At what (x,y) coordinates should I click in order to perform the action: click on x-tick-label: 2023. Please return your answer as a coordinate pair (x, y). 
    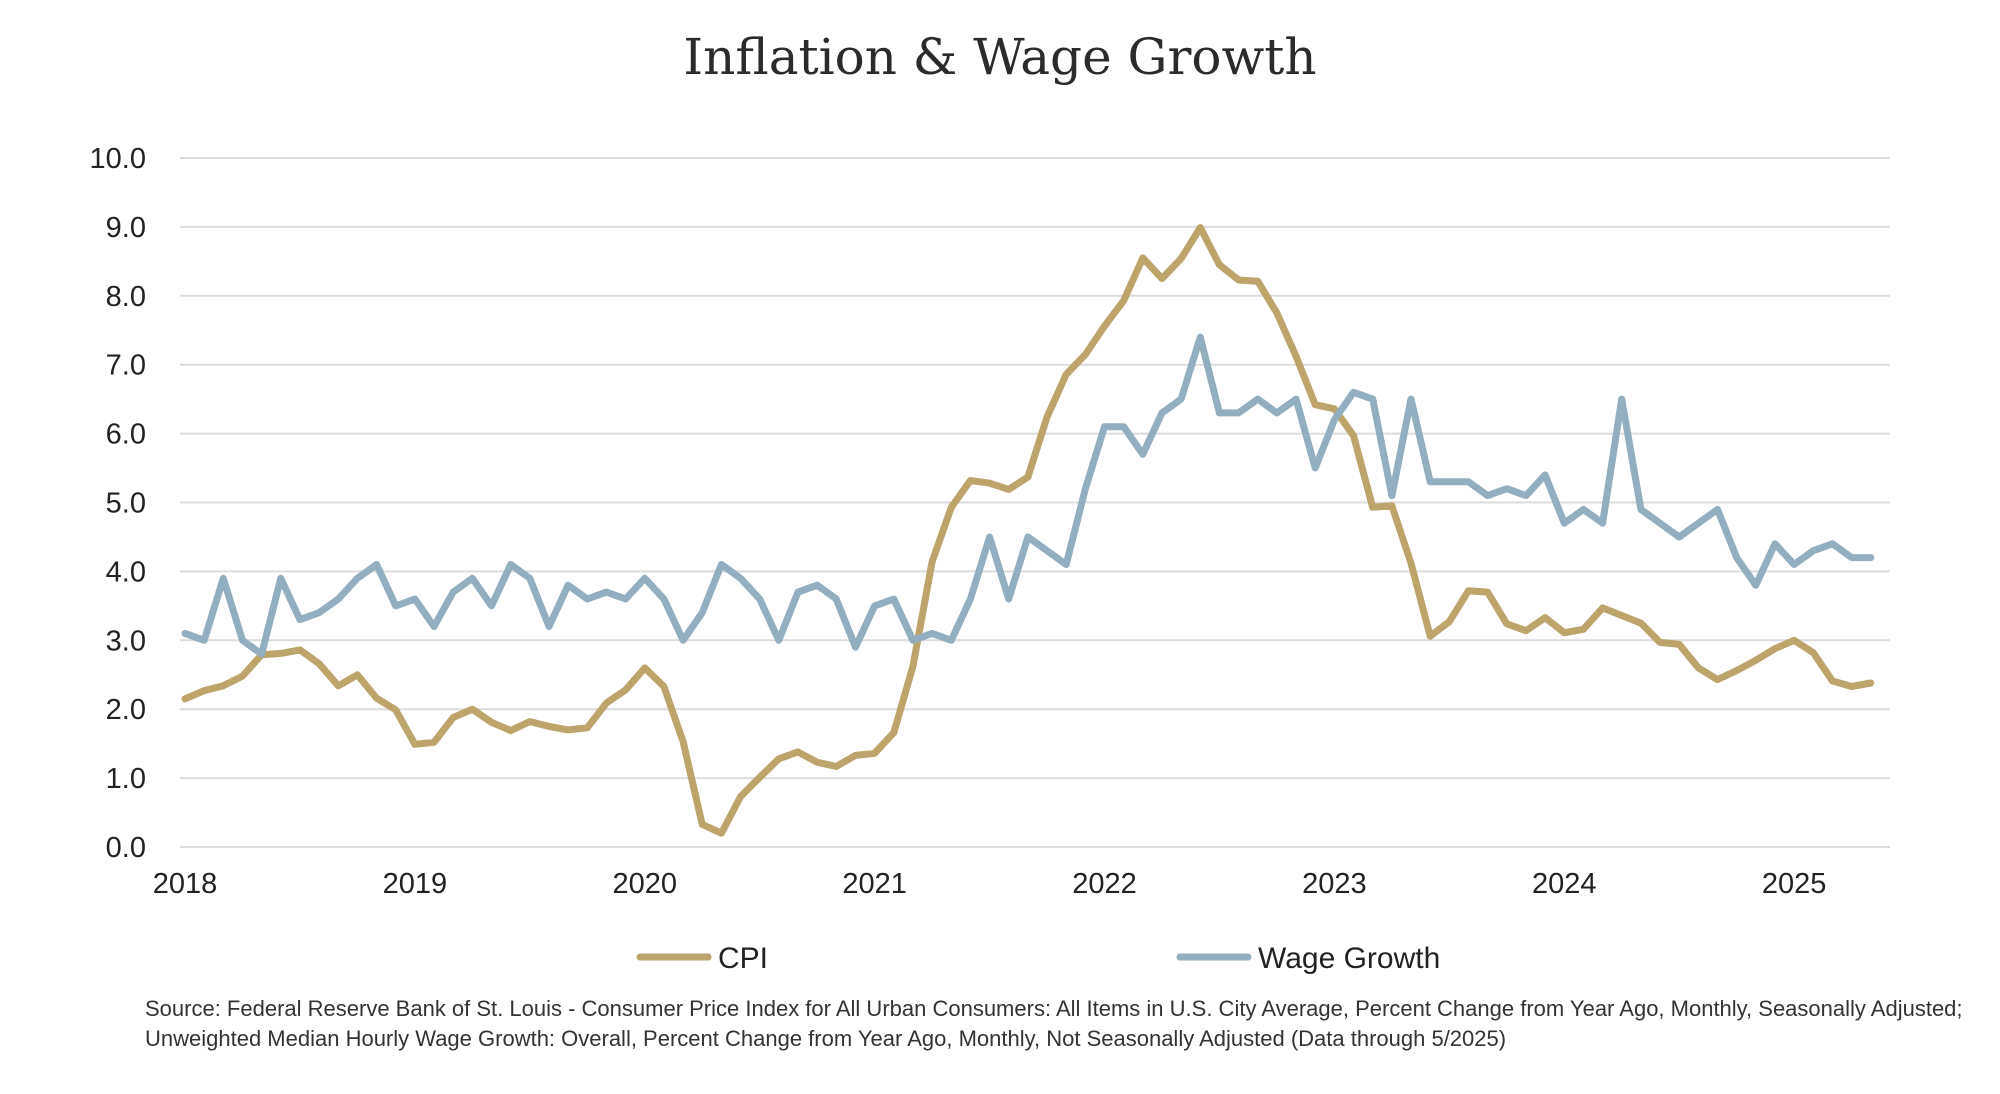
    Looking at the image, I should click on (1334, 884).